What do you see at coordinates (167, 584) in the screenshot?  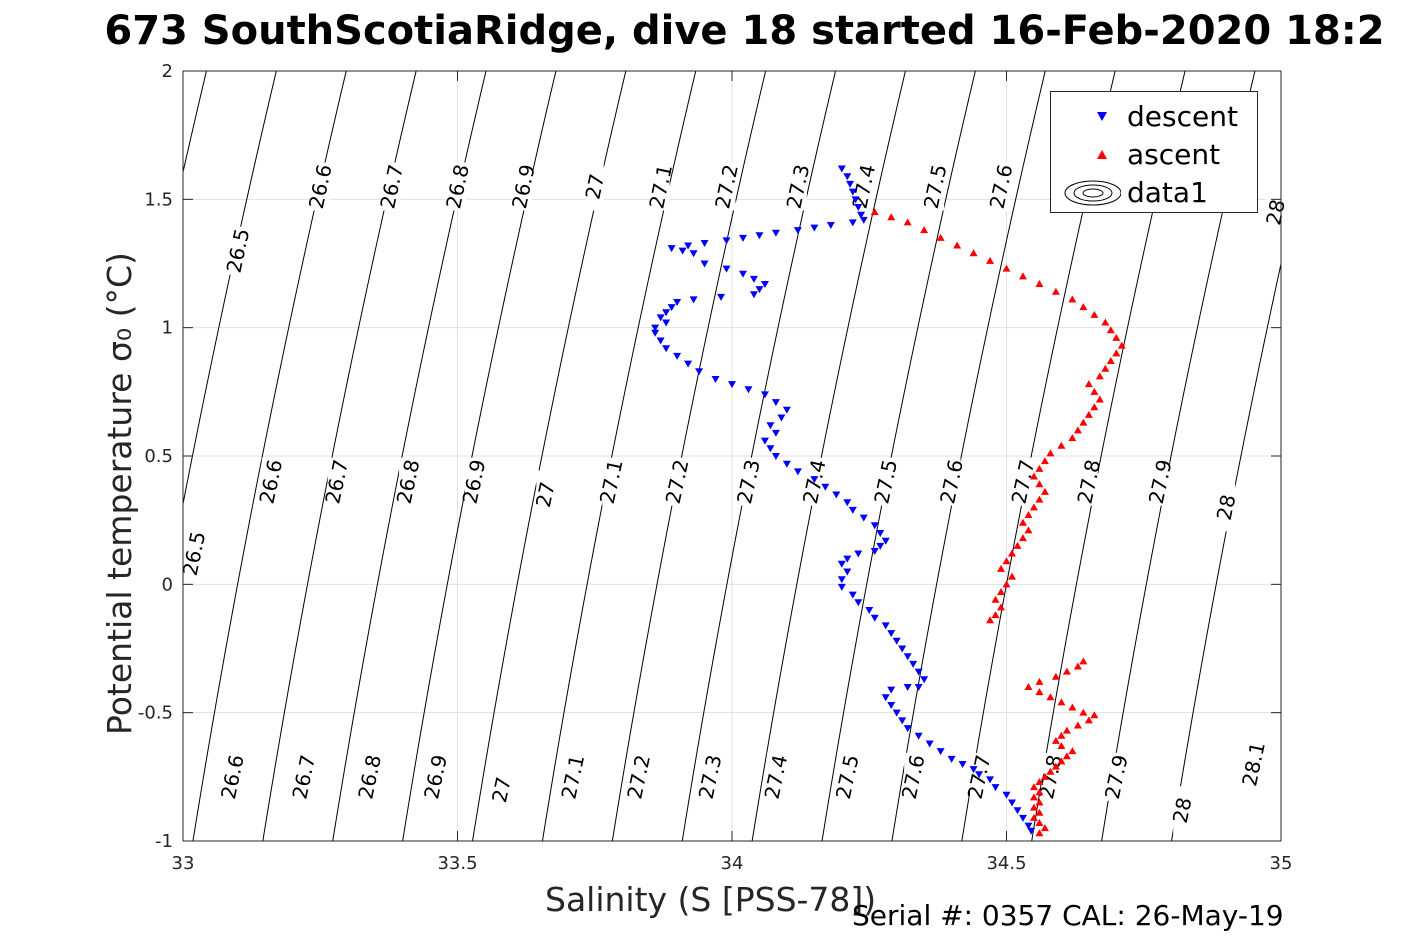 I see `y-tick-label: 0` at bounding box center [167, 584].